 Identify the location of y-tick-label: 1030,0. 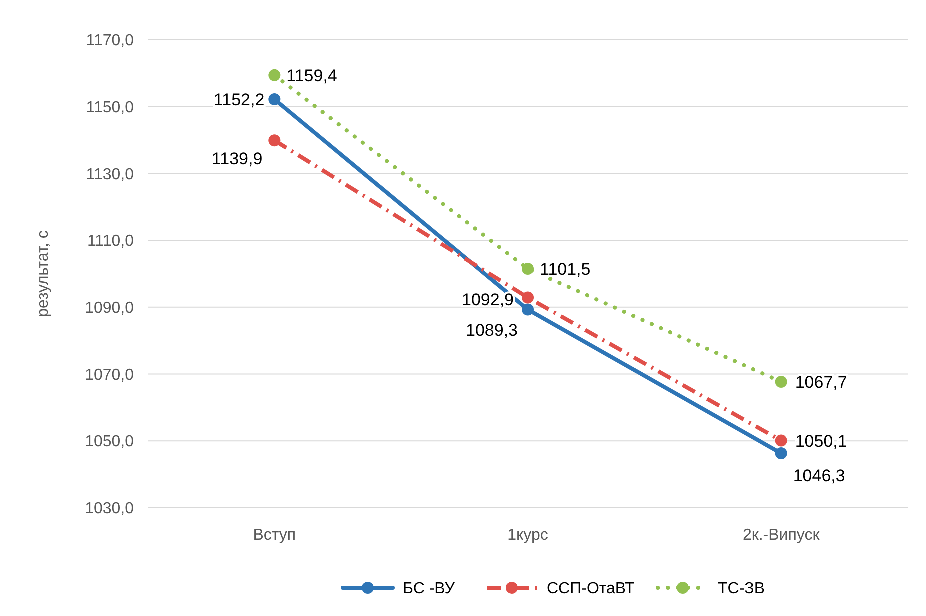
(109, 509).